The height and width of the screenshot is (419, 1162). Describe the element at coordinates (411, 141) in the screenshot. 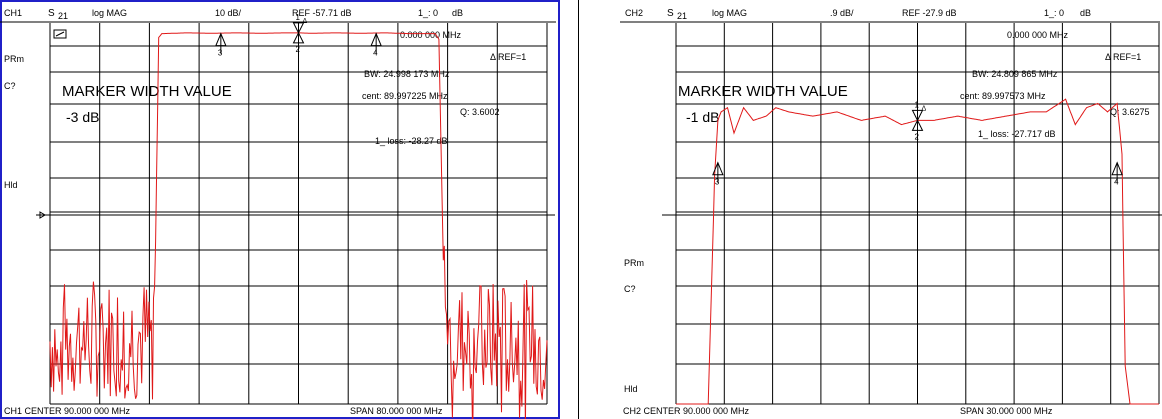

I see `loss-readout: 1_ loss: -28.27 dB` at that location.